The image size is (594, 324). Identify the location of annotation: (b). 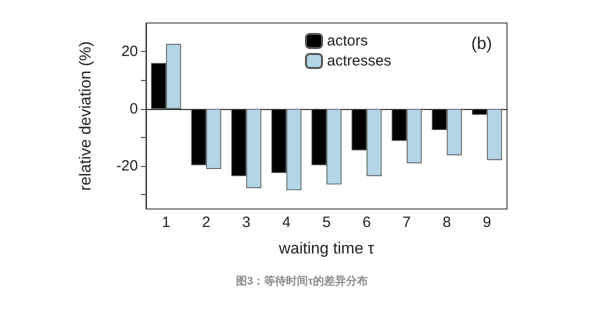
(481, 43).